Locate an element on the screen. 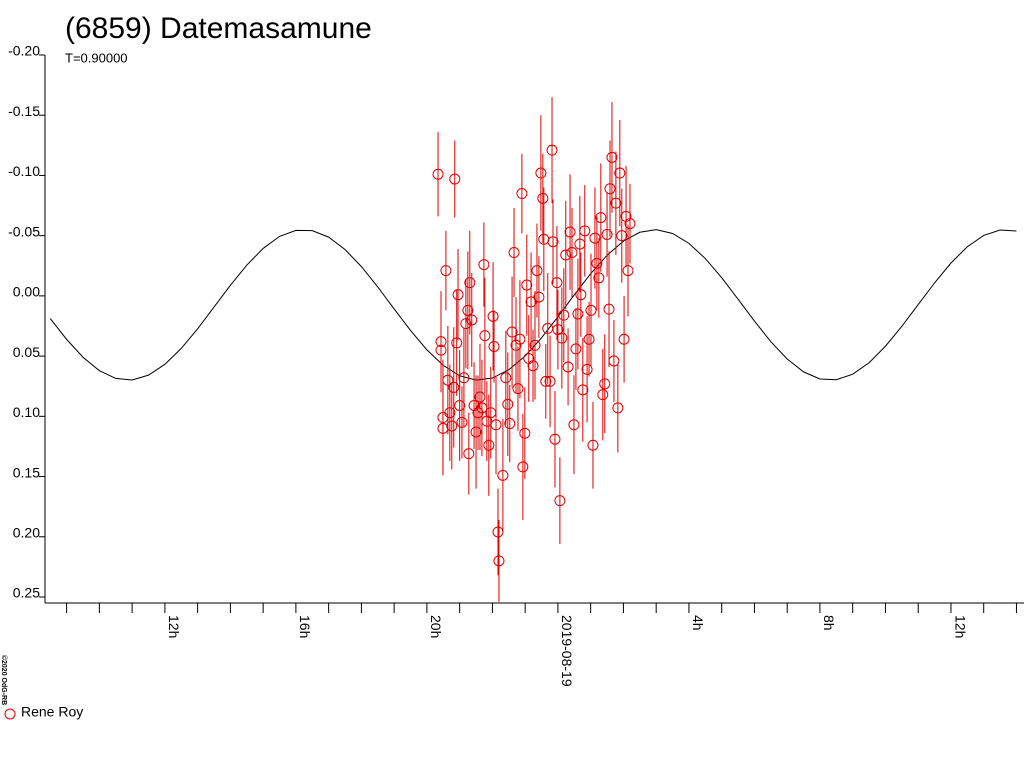 This screenshot has height=768, width=1024. y-tick-label: 0.25 is located at coordinates (26, 593).